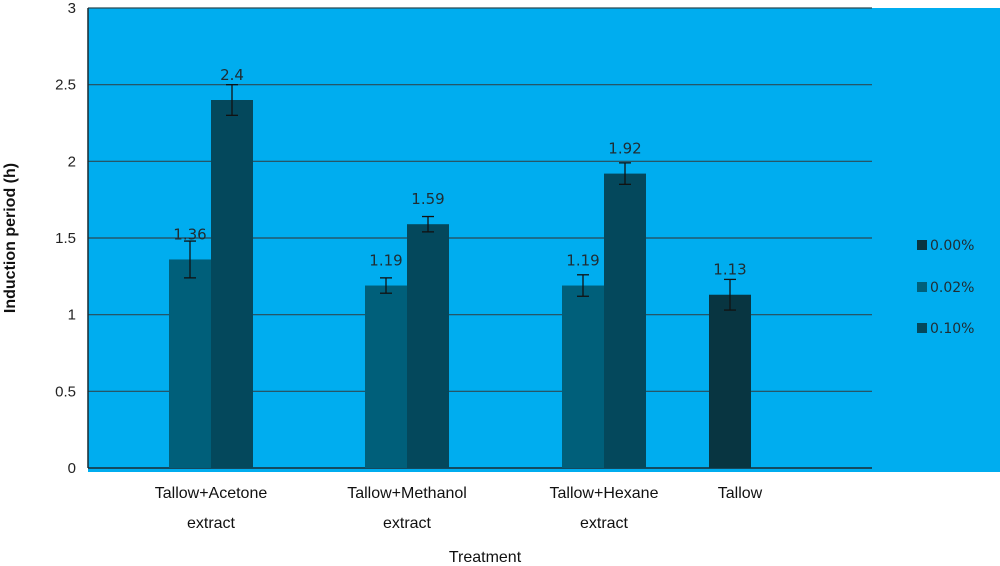 This screenshot has height=566, width=1000. I want to click on data-label: 1.36, so click(189, 234).